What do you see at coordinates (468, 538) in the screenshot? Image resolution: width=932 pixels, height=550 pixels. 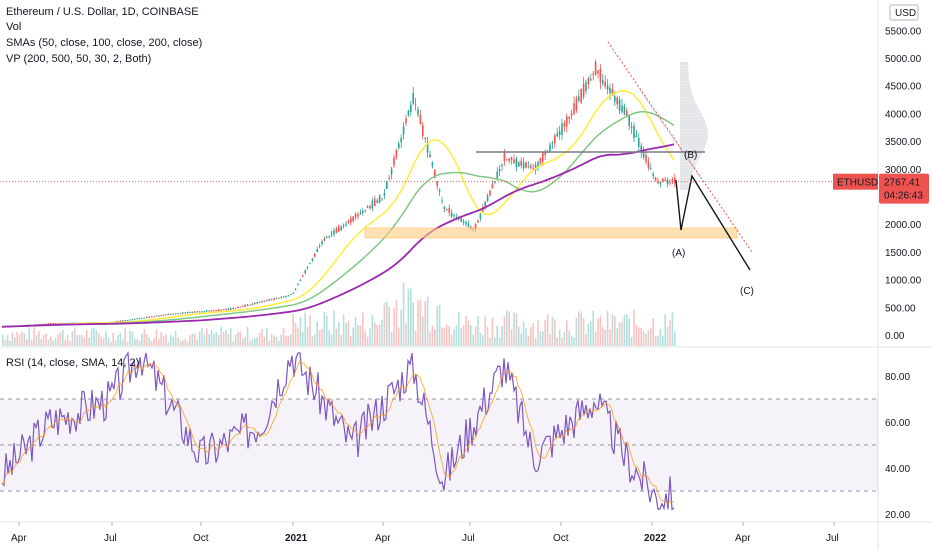 I see `time-axis-tick-label: Jul` at bounding box center [468, 538].